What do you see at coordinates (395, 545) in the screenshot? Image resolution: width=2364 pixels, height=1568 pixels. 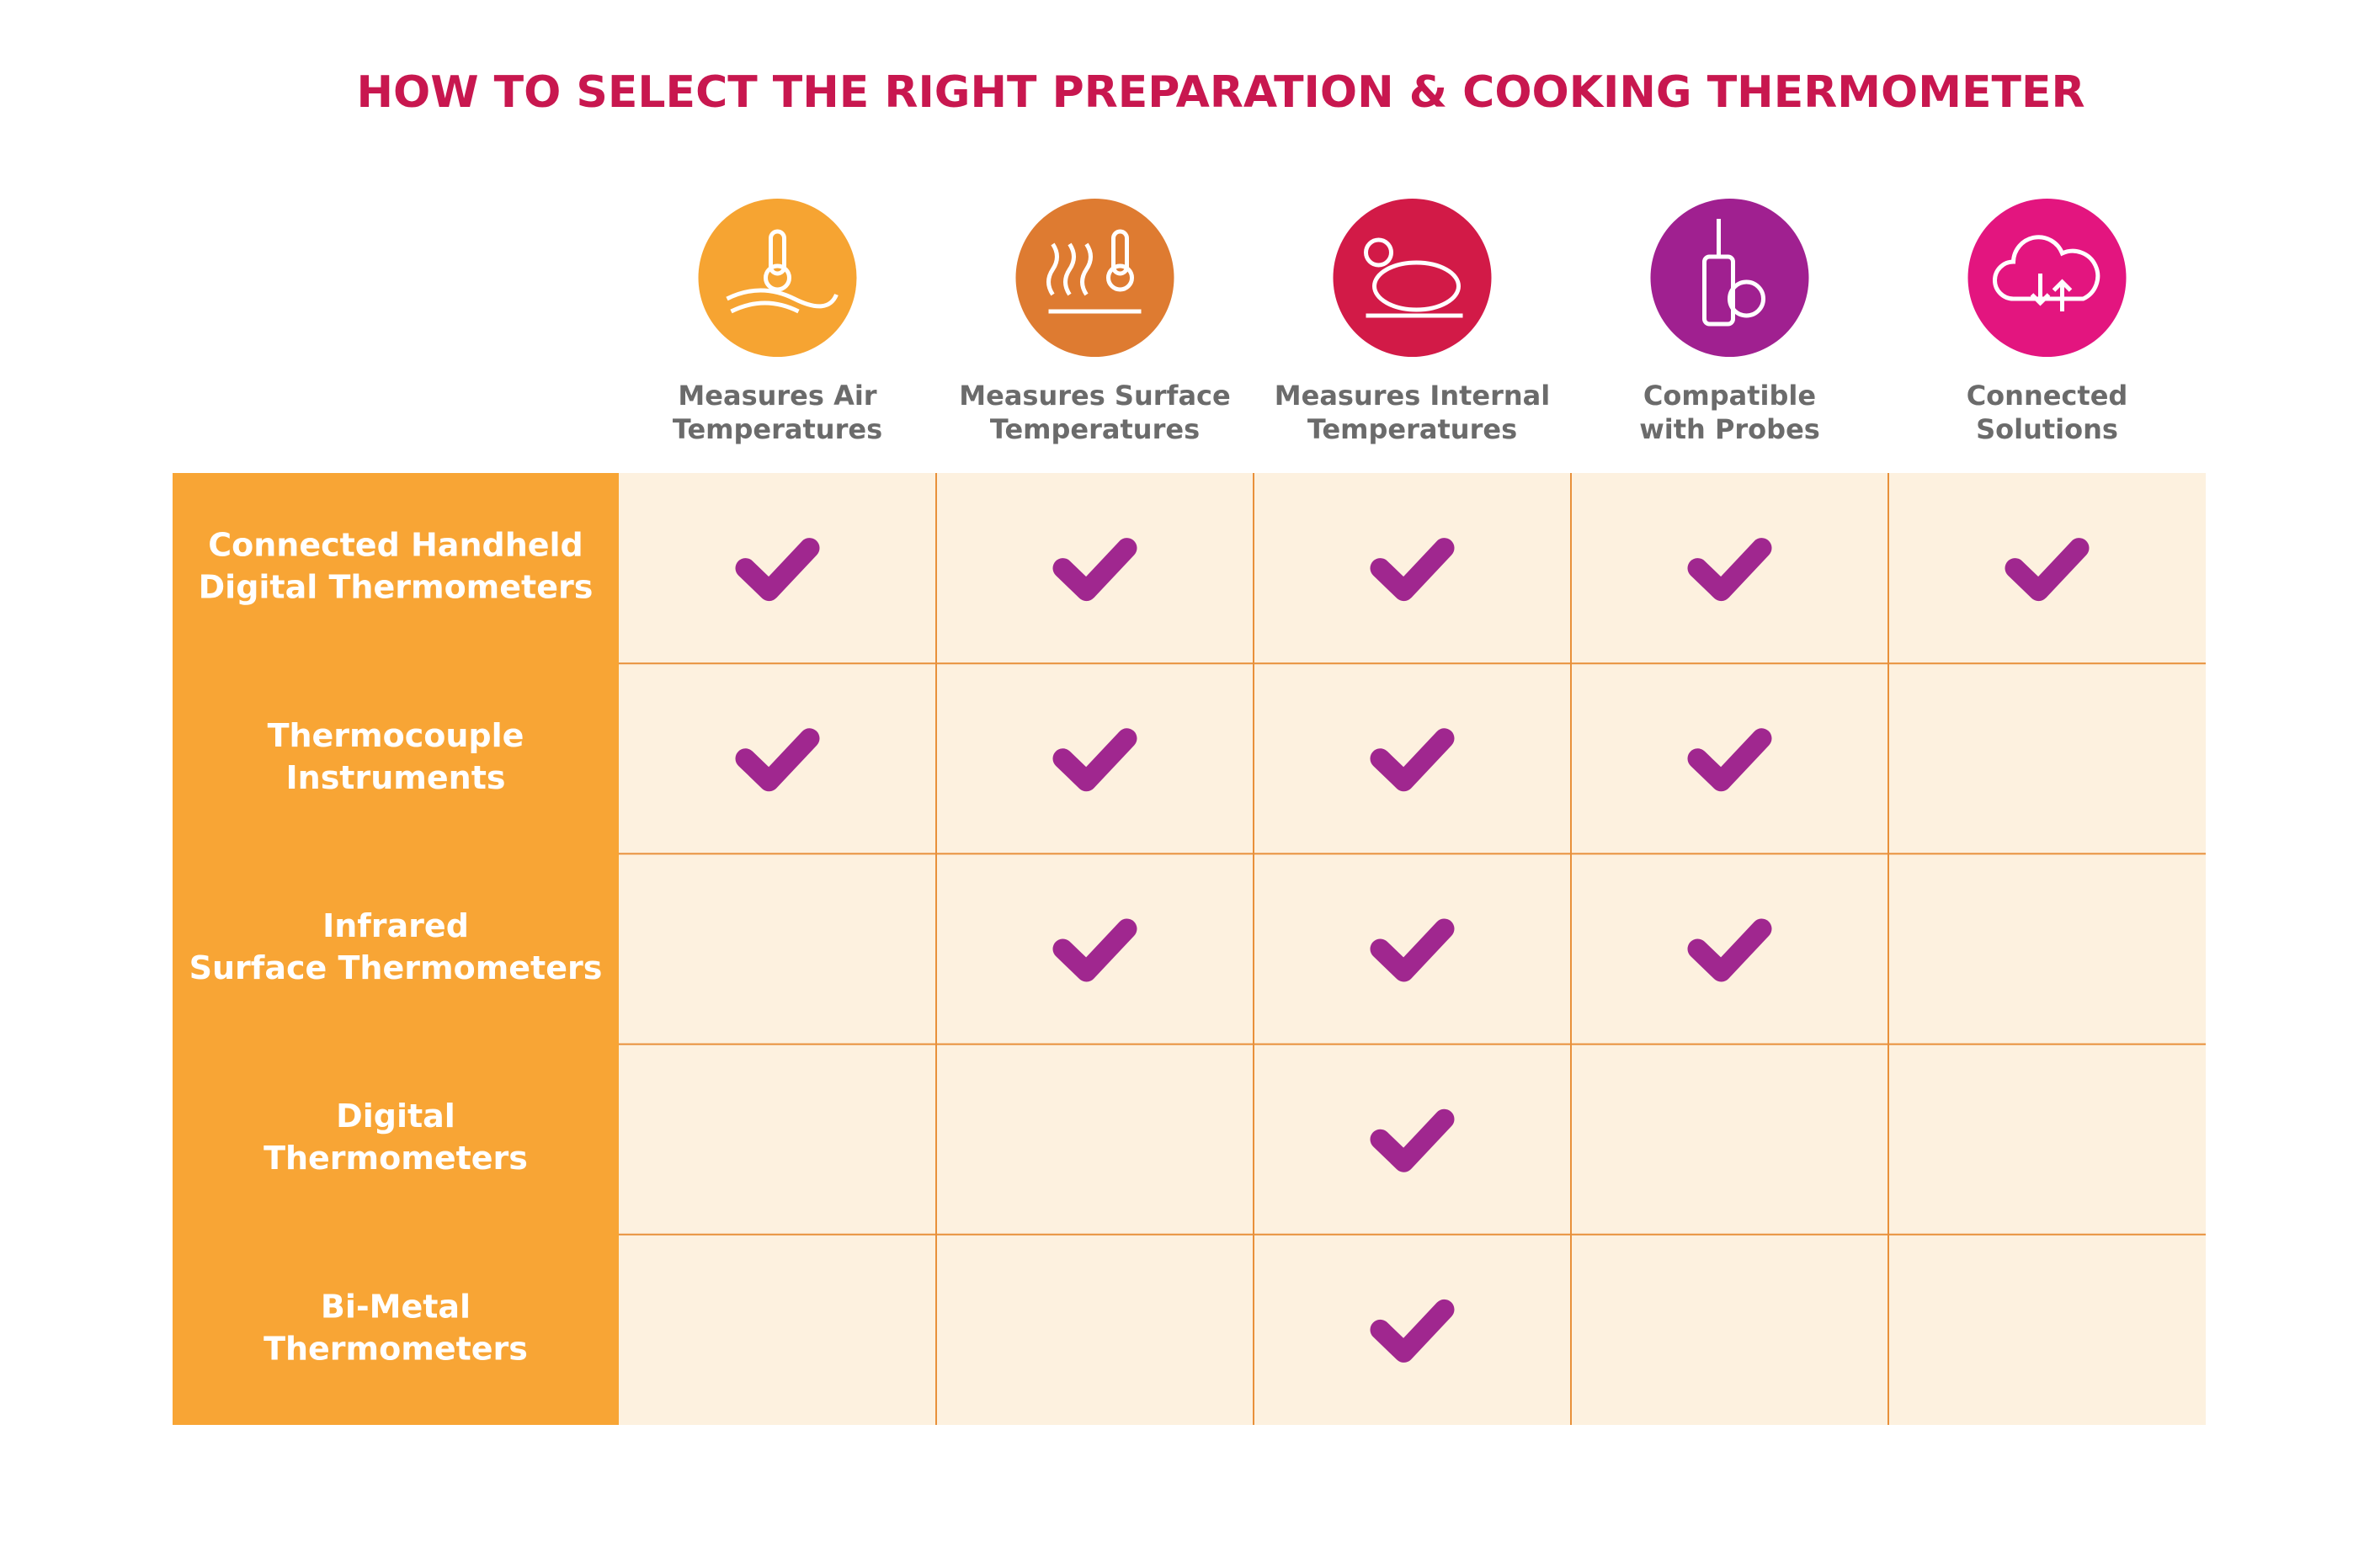 I see `row-label: Connected Handheld` at bounding box center [395, 545].